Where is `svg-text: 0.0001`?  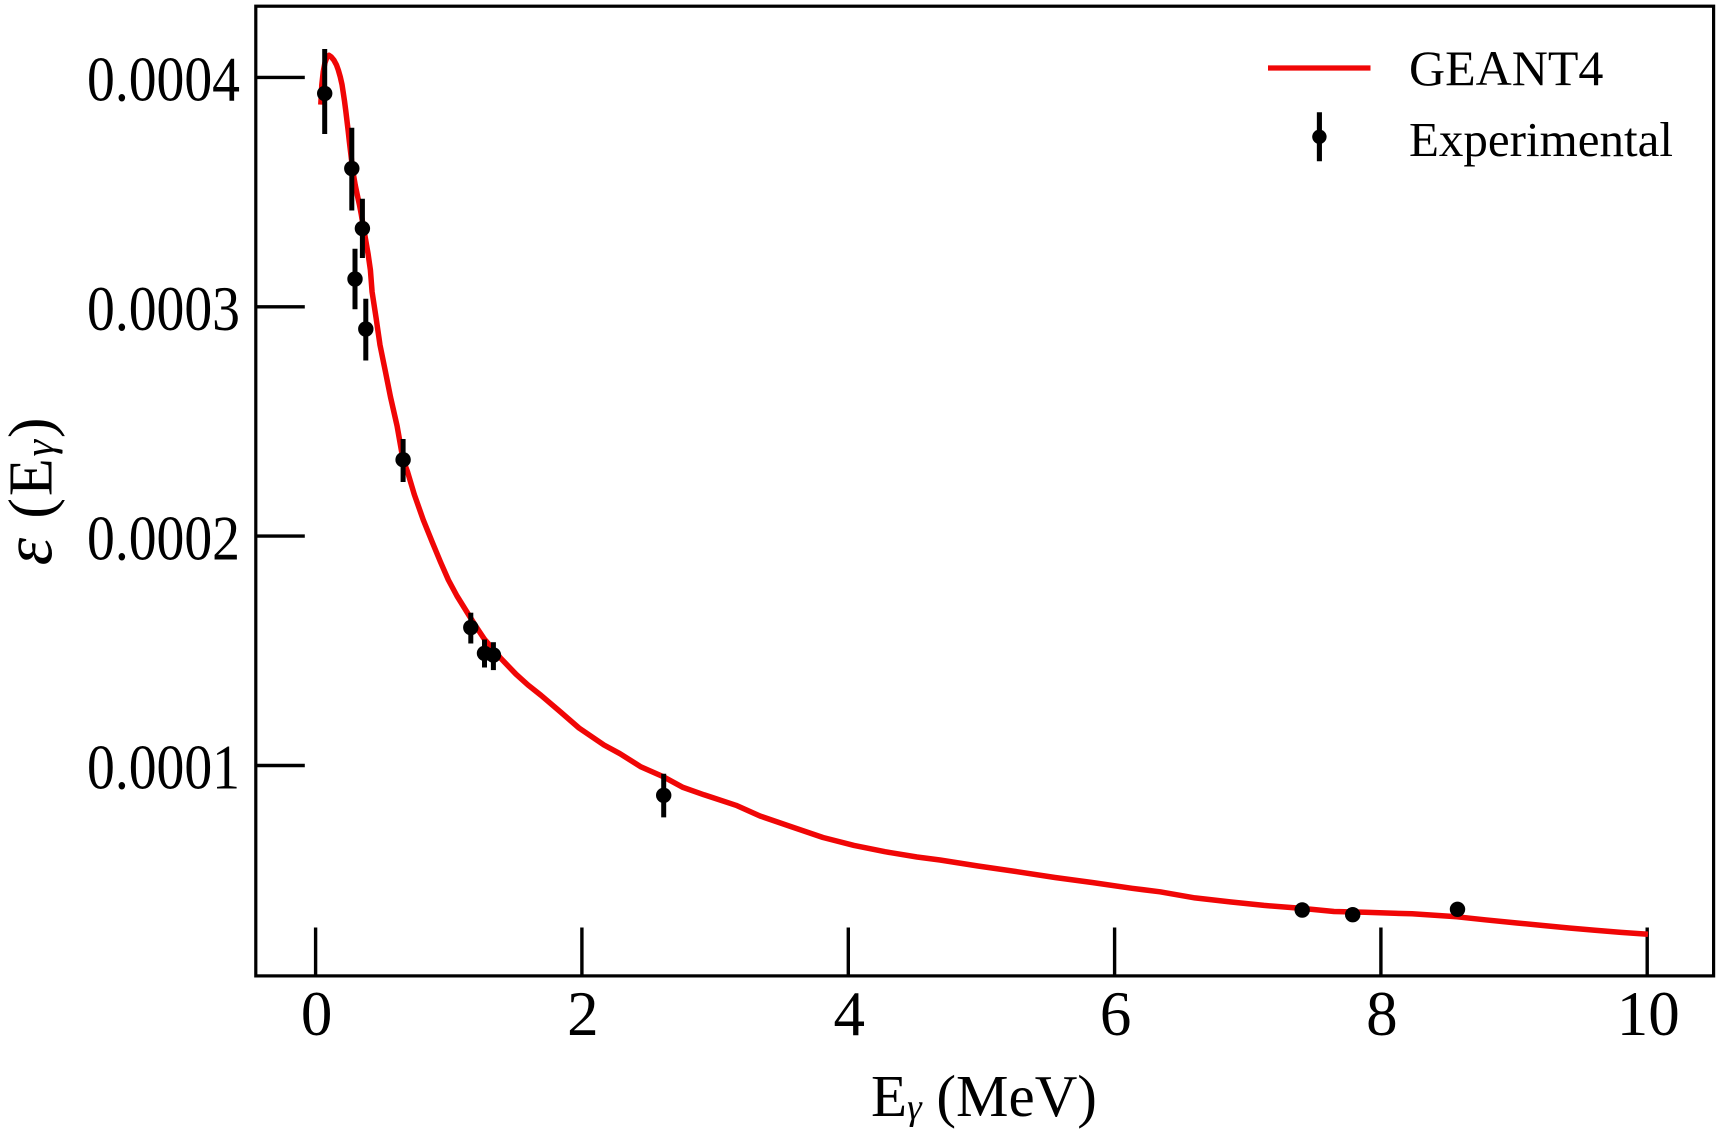 svg-text: 0.0001 is located at coordinates (163, 768).